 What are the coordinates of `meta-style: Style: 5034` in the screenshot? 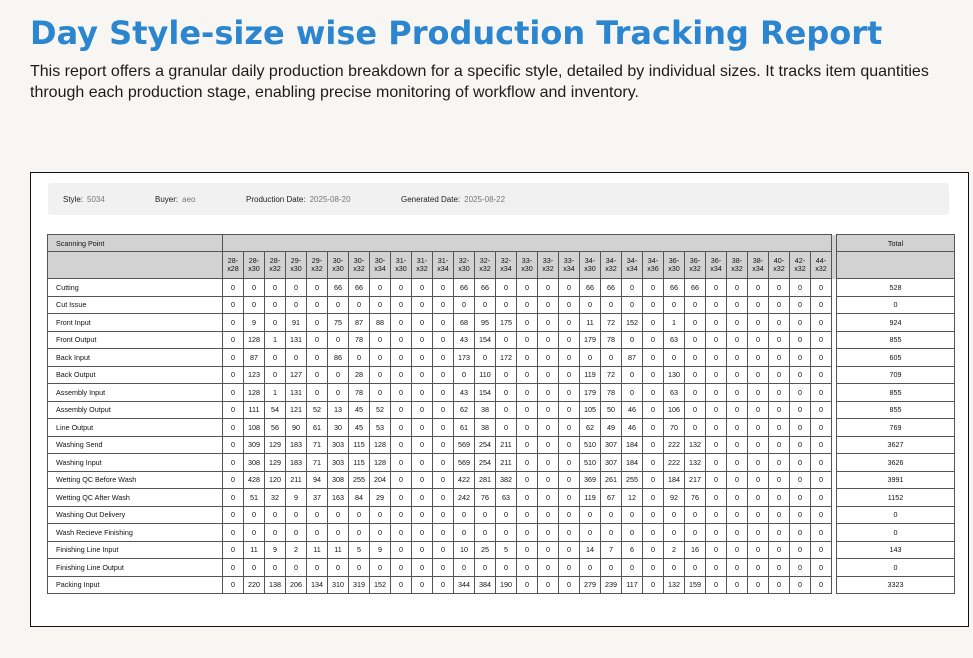 It's located at (84, 199).